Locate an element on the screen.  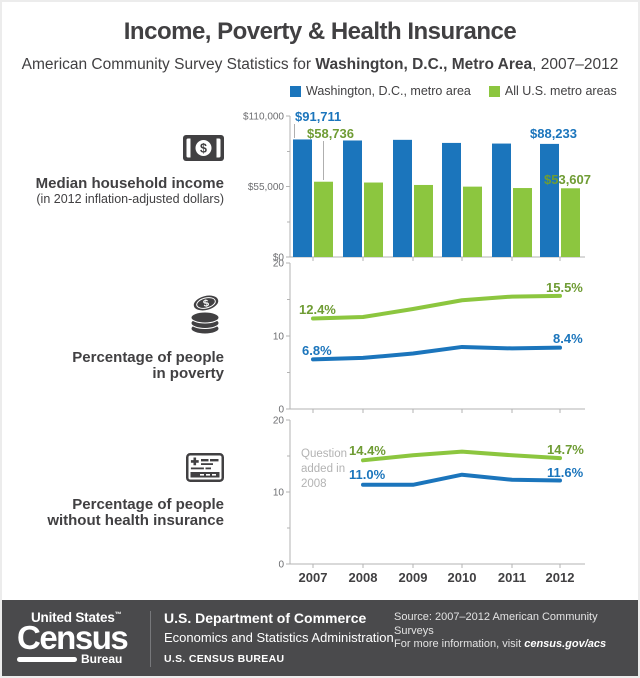
census-bureau-logo: United States™ Census Bureau is located at coordinates (77, 638).